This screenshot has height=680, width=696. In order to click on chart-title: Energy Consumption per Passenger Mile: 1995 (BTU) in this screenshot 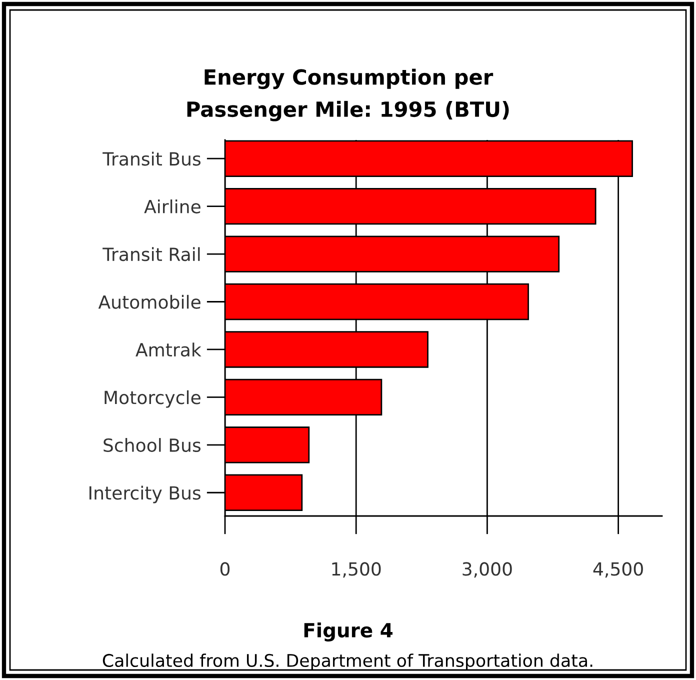, I will do `click(348, 95)`.